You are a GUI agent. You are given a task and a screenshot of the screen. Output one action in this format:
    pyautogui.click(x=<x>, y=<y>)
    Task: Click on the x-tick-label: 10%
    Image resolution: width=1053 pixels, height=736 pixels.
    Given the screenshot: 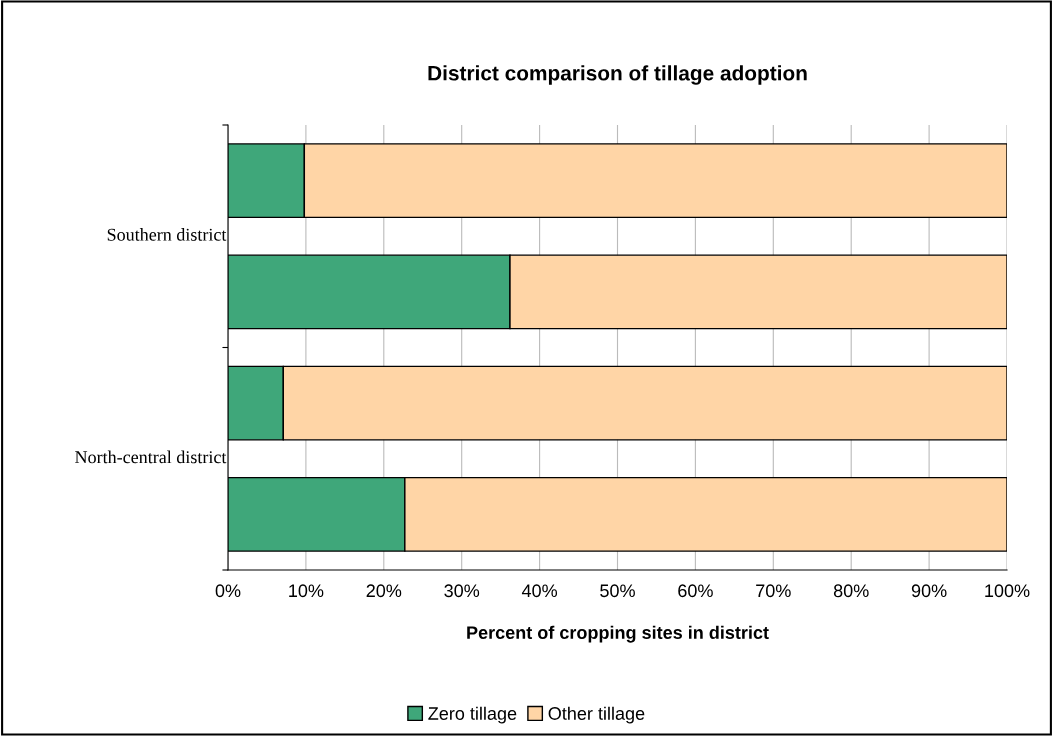 What is the action you would take?
    pyautogui.click(x=306, y=591)
    